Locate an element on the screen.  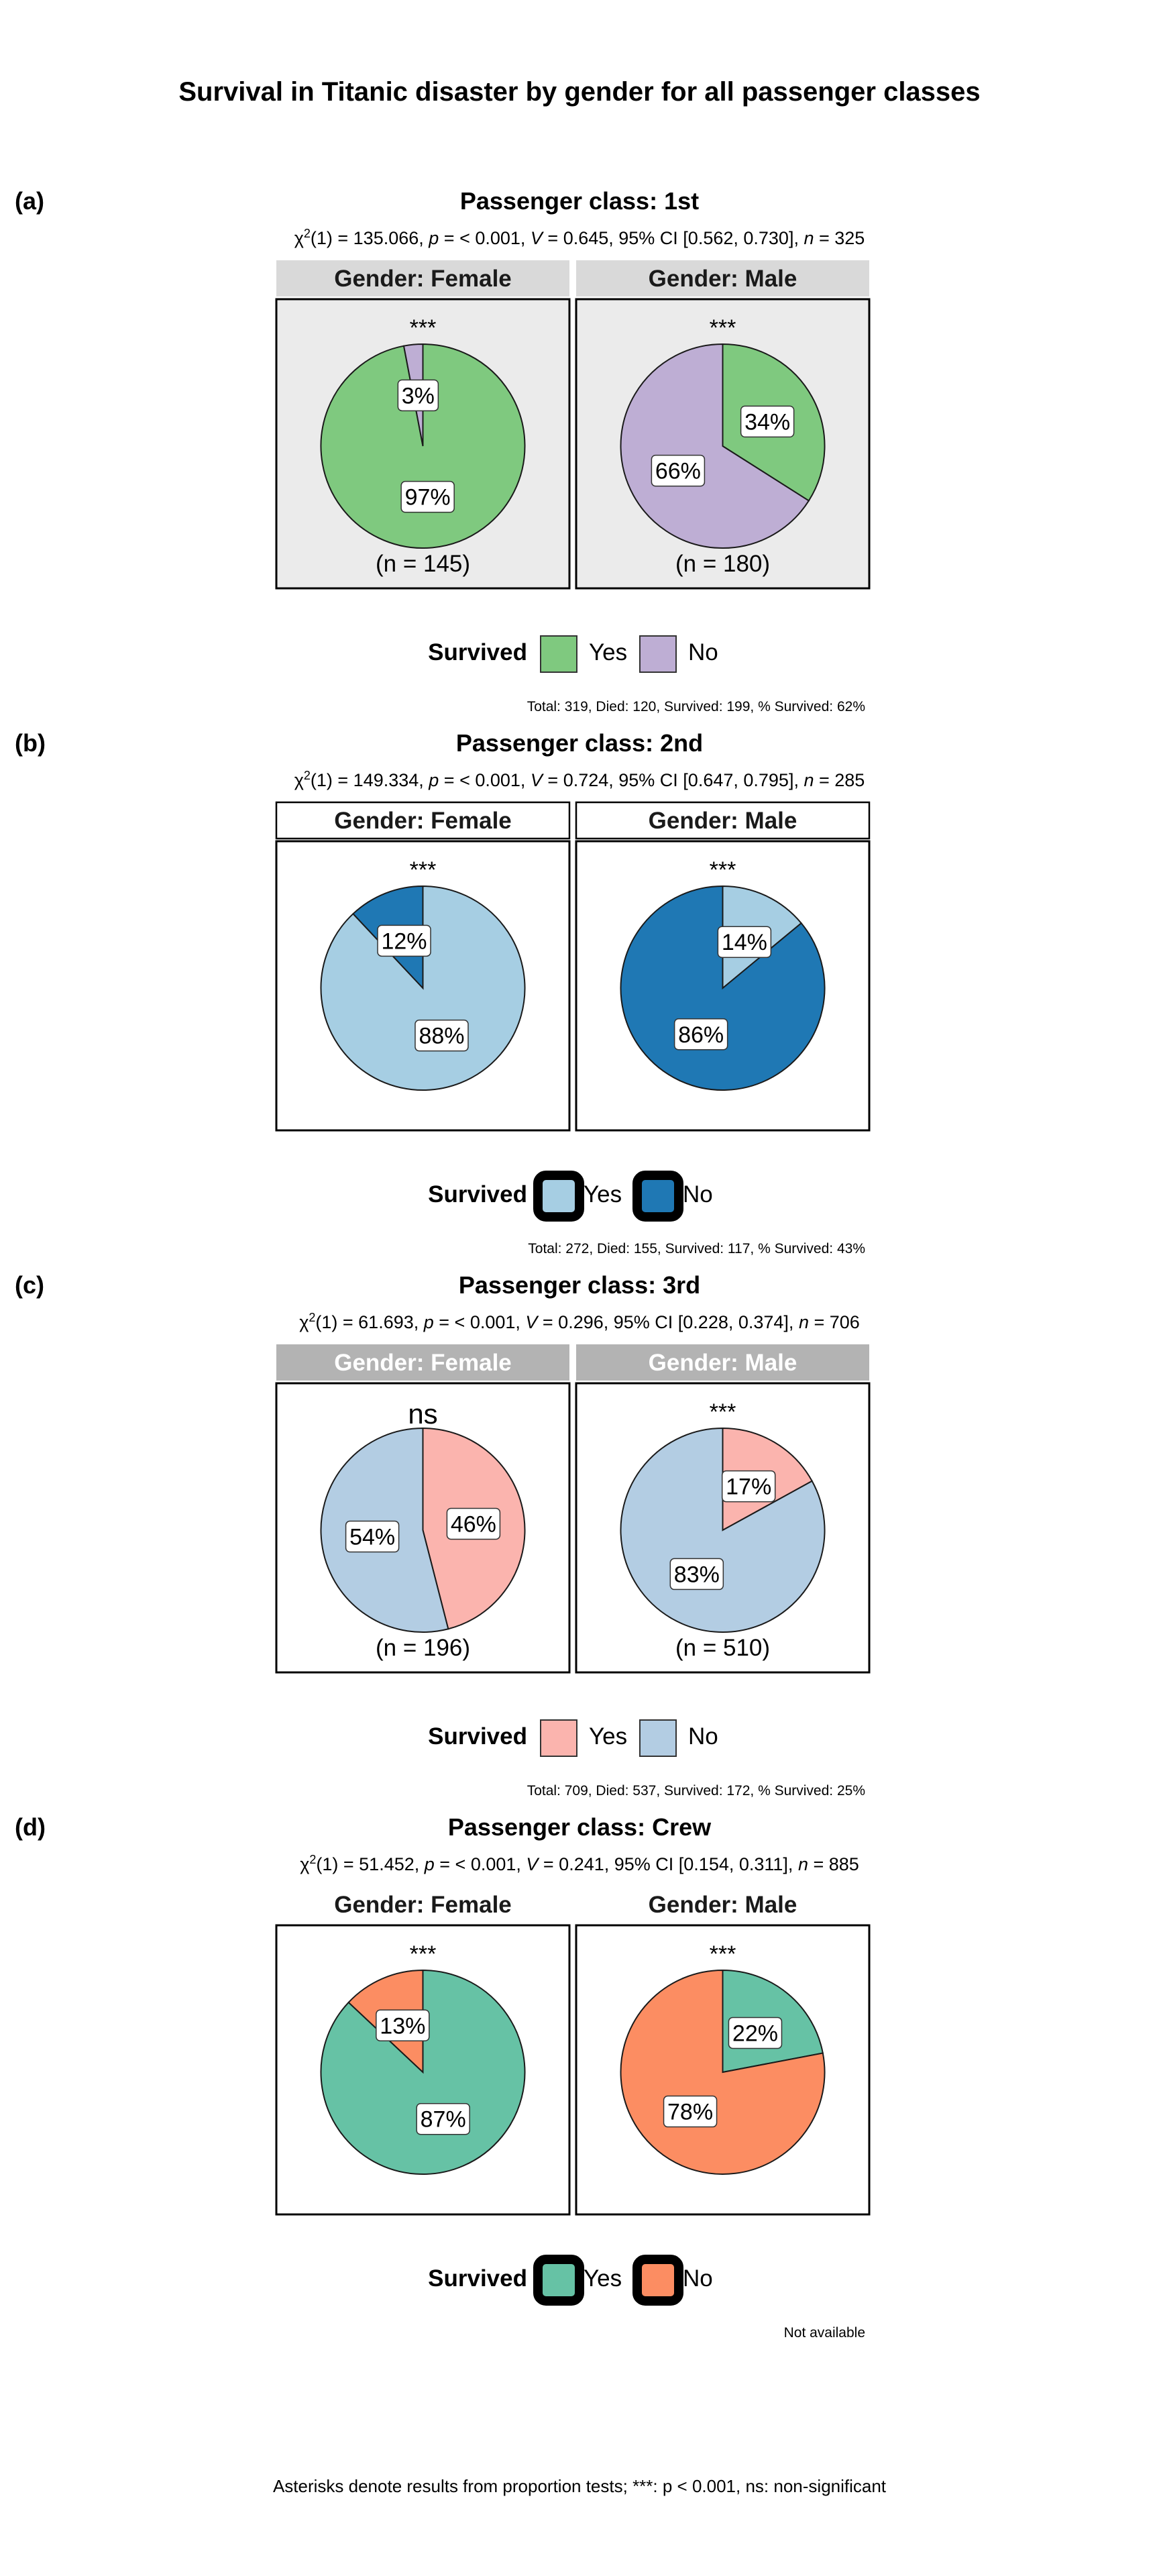
pie-slice-label-yes-group: 88% is located at coordinates (442, 1035).